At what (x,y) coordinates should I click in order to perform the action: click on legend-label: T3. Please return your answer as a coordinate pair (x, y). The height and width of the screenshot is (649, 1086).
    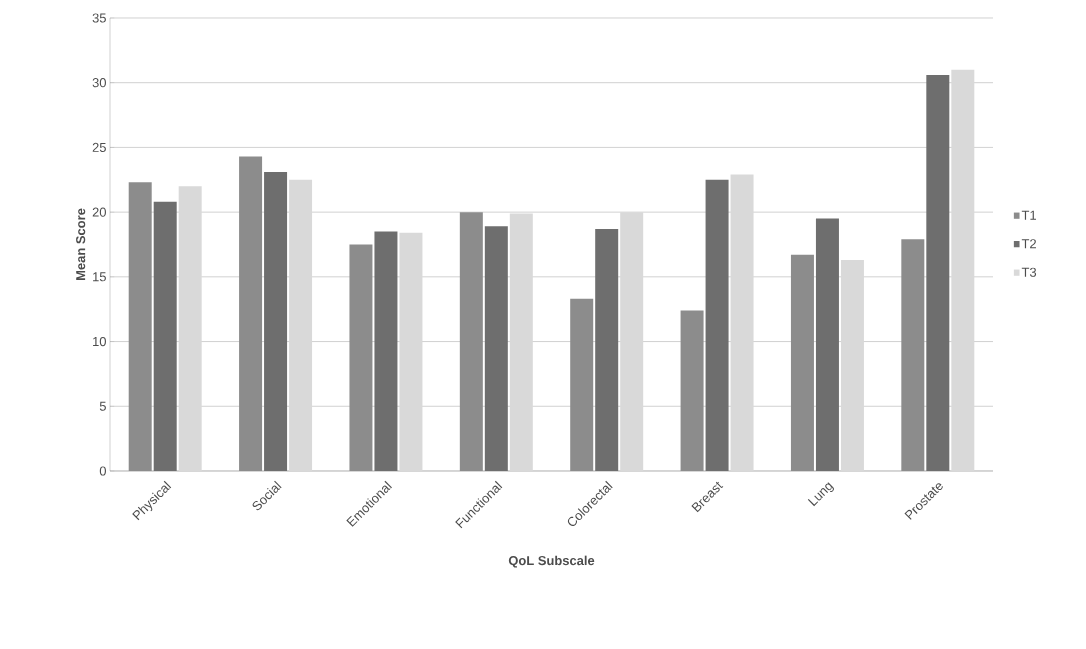
    Looking at the image, I should click on (1029, 272).